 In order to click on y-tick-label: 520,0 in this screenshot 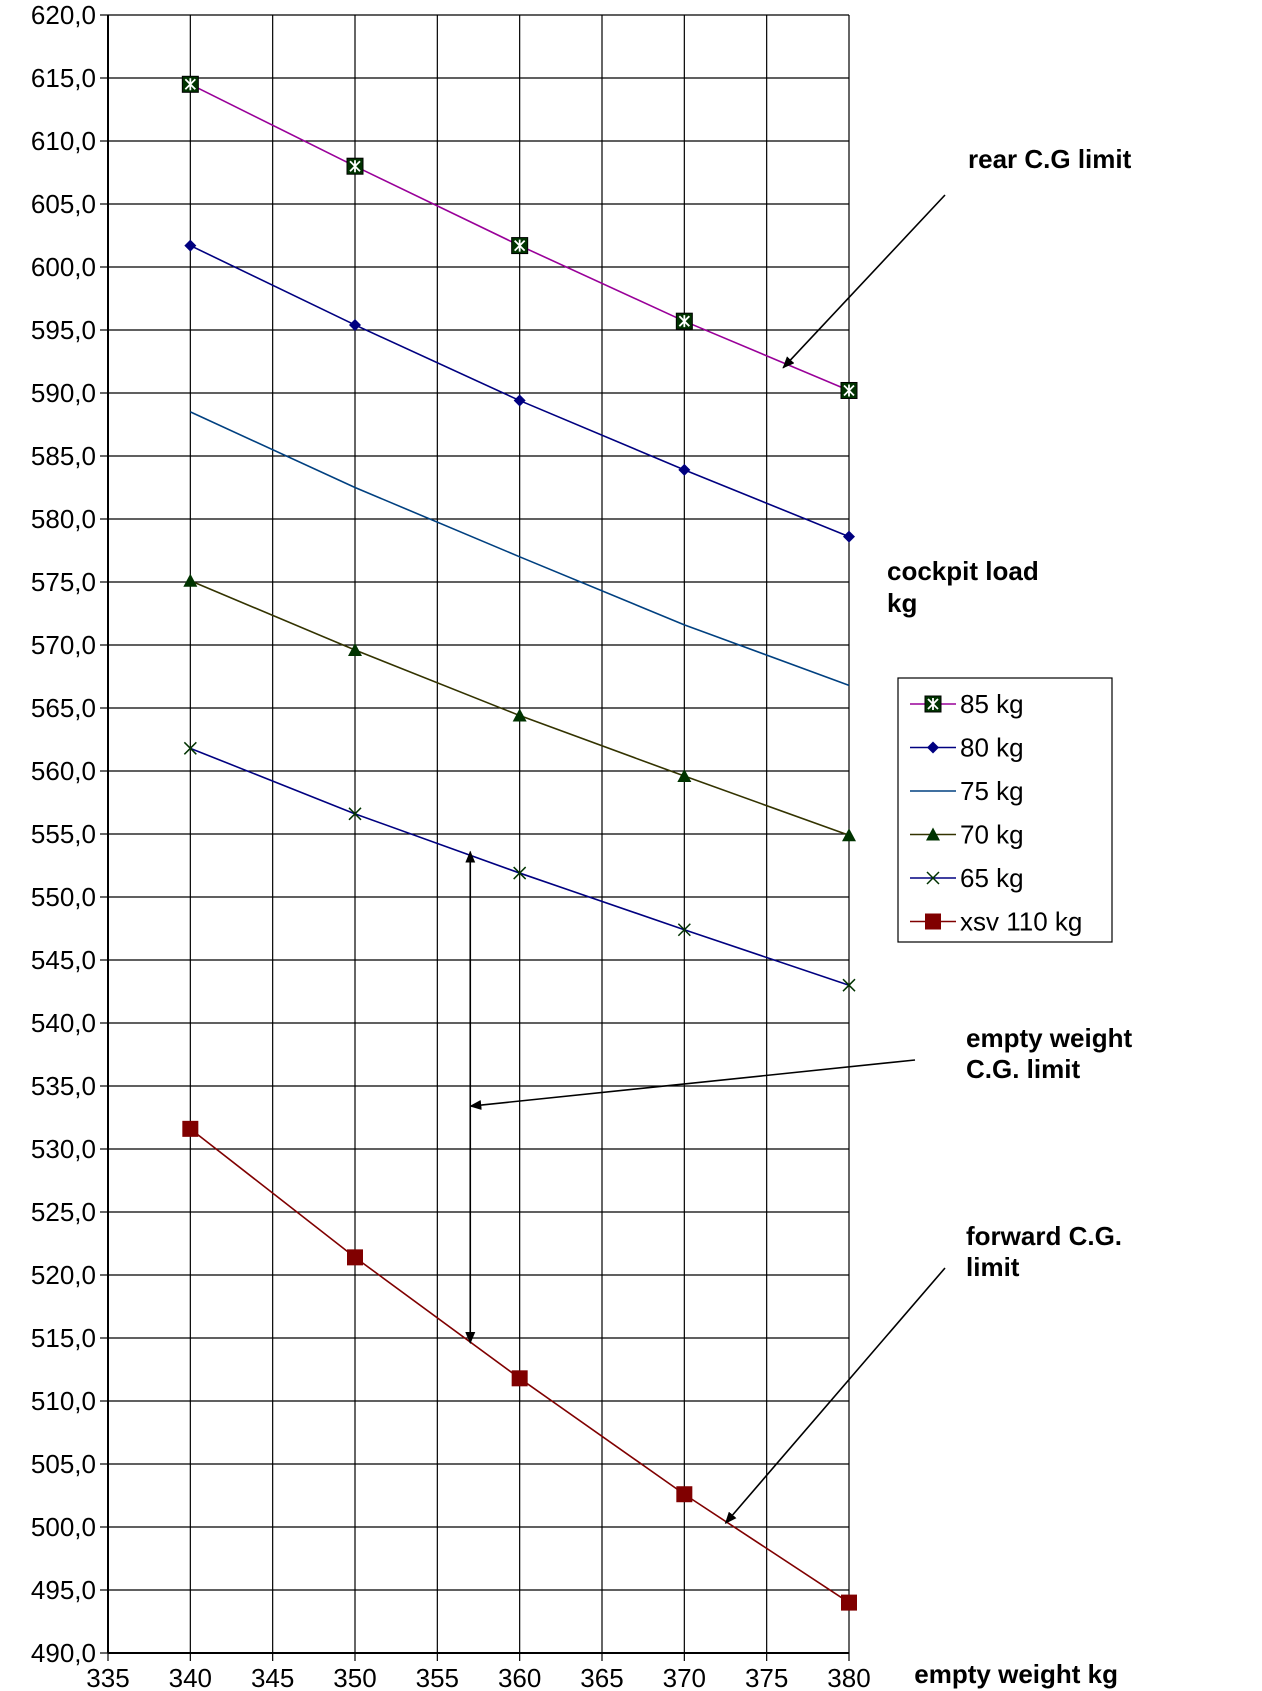, I will do `click(63, 1275)`.